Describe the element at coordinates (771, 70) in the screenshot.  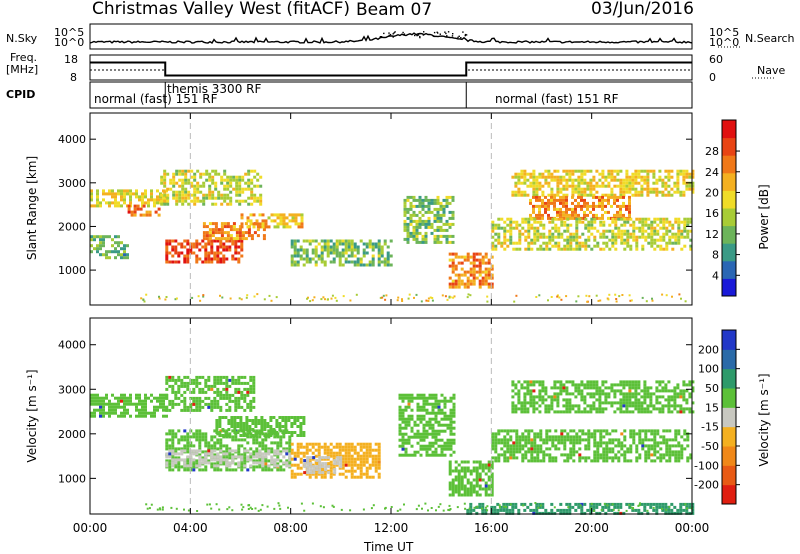
I see `nave-label: Nave` at that location.